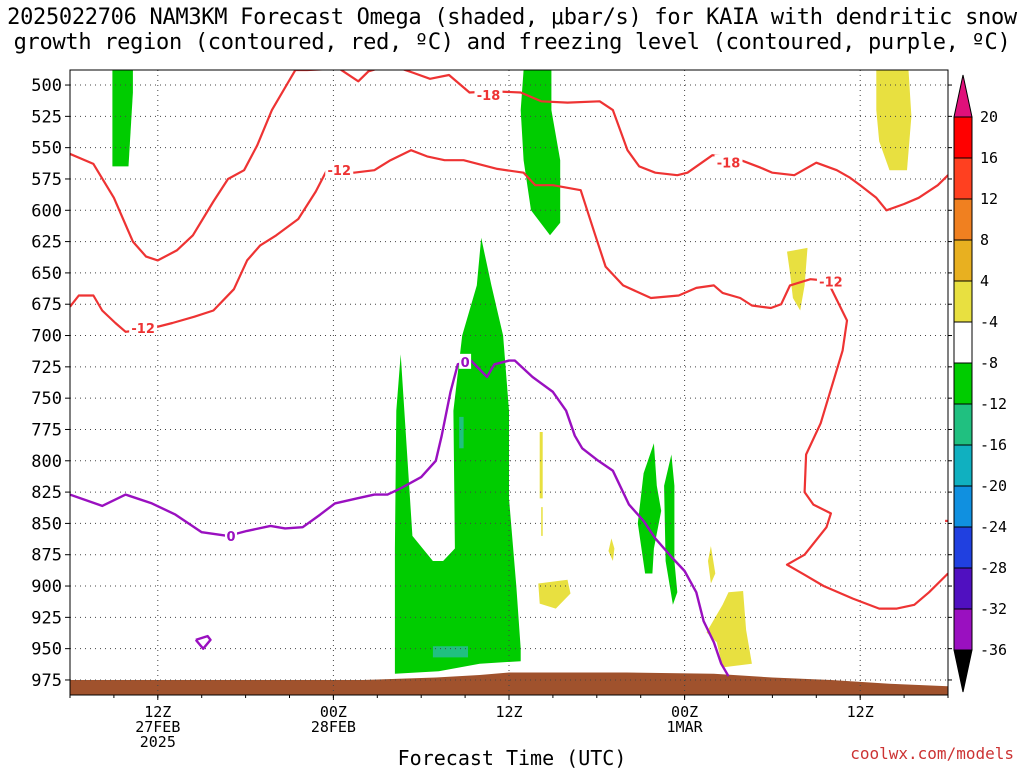  Describe the element at coordinates (46, 587) in the screenshot. I see `y-tick-label-900: 900` at that location.